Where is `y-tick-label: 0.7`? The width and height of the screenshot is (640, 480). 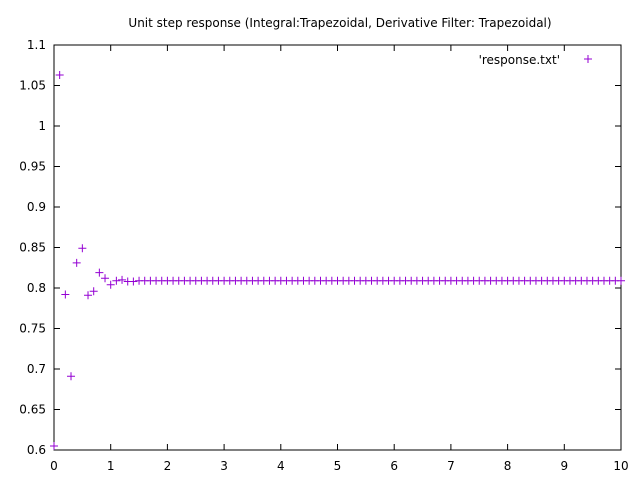 y-tick-label: 0.7 is located at coordinates (36, 369).